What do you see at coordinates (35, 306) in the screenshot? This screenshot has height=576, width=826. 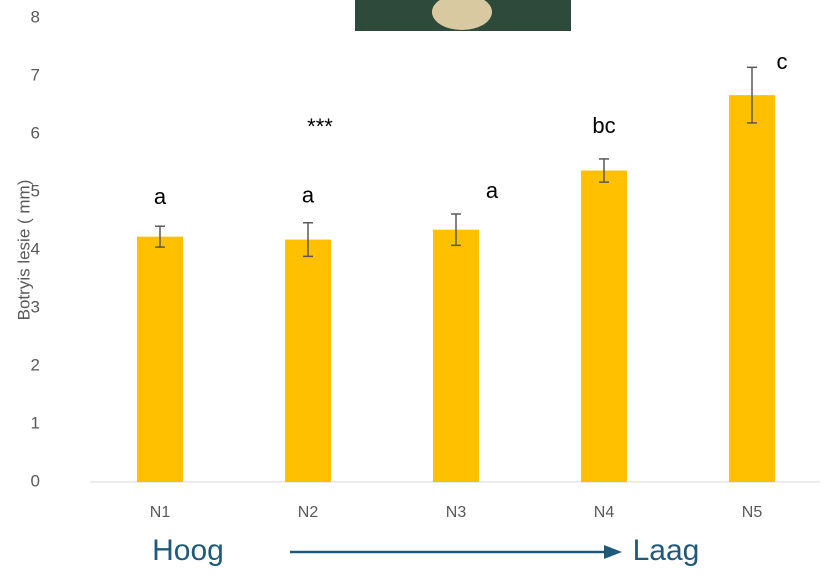 I see `y-tick-label: 3` at bounding box center [35, 306].